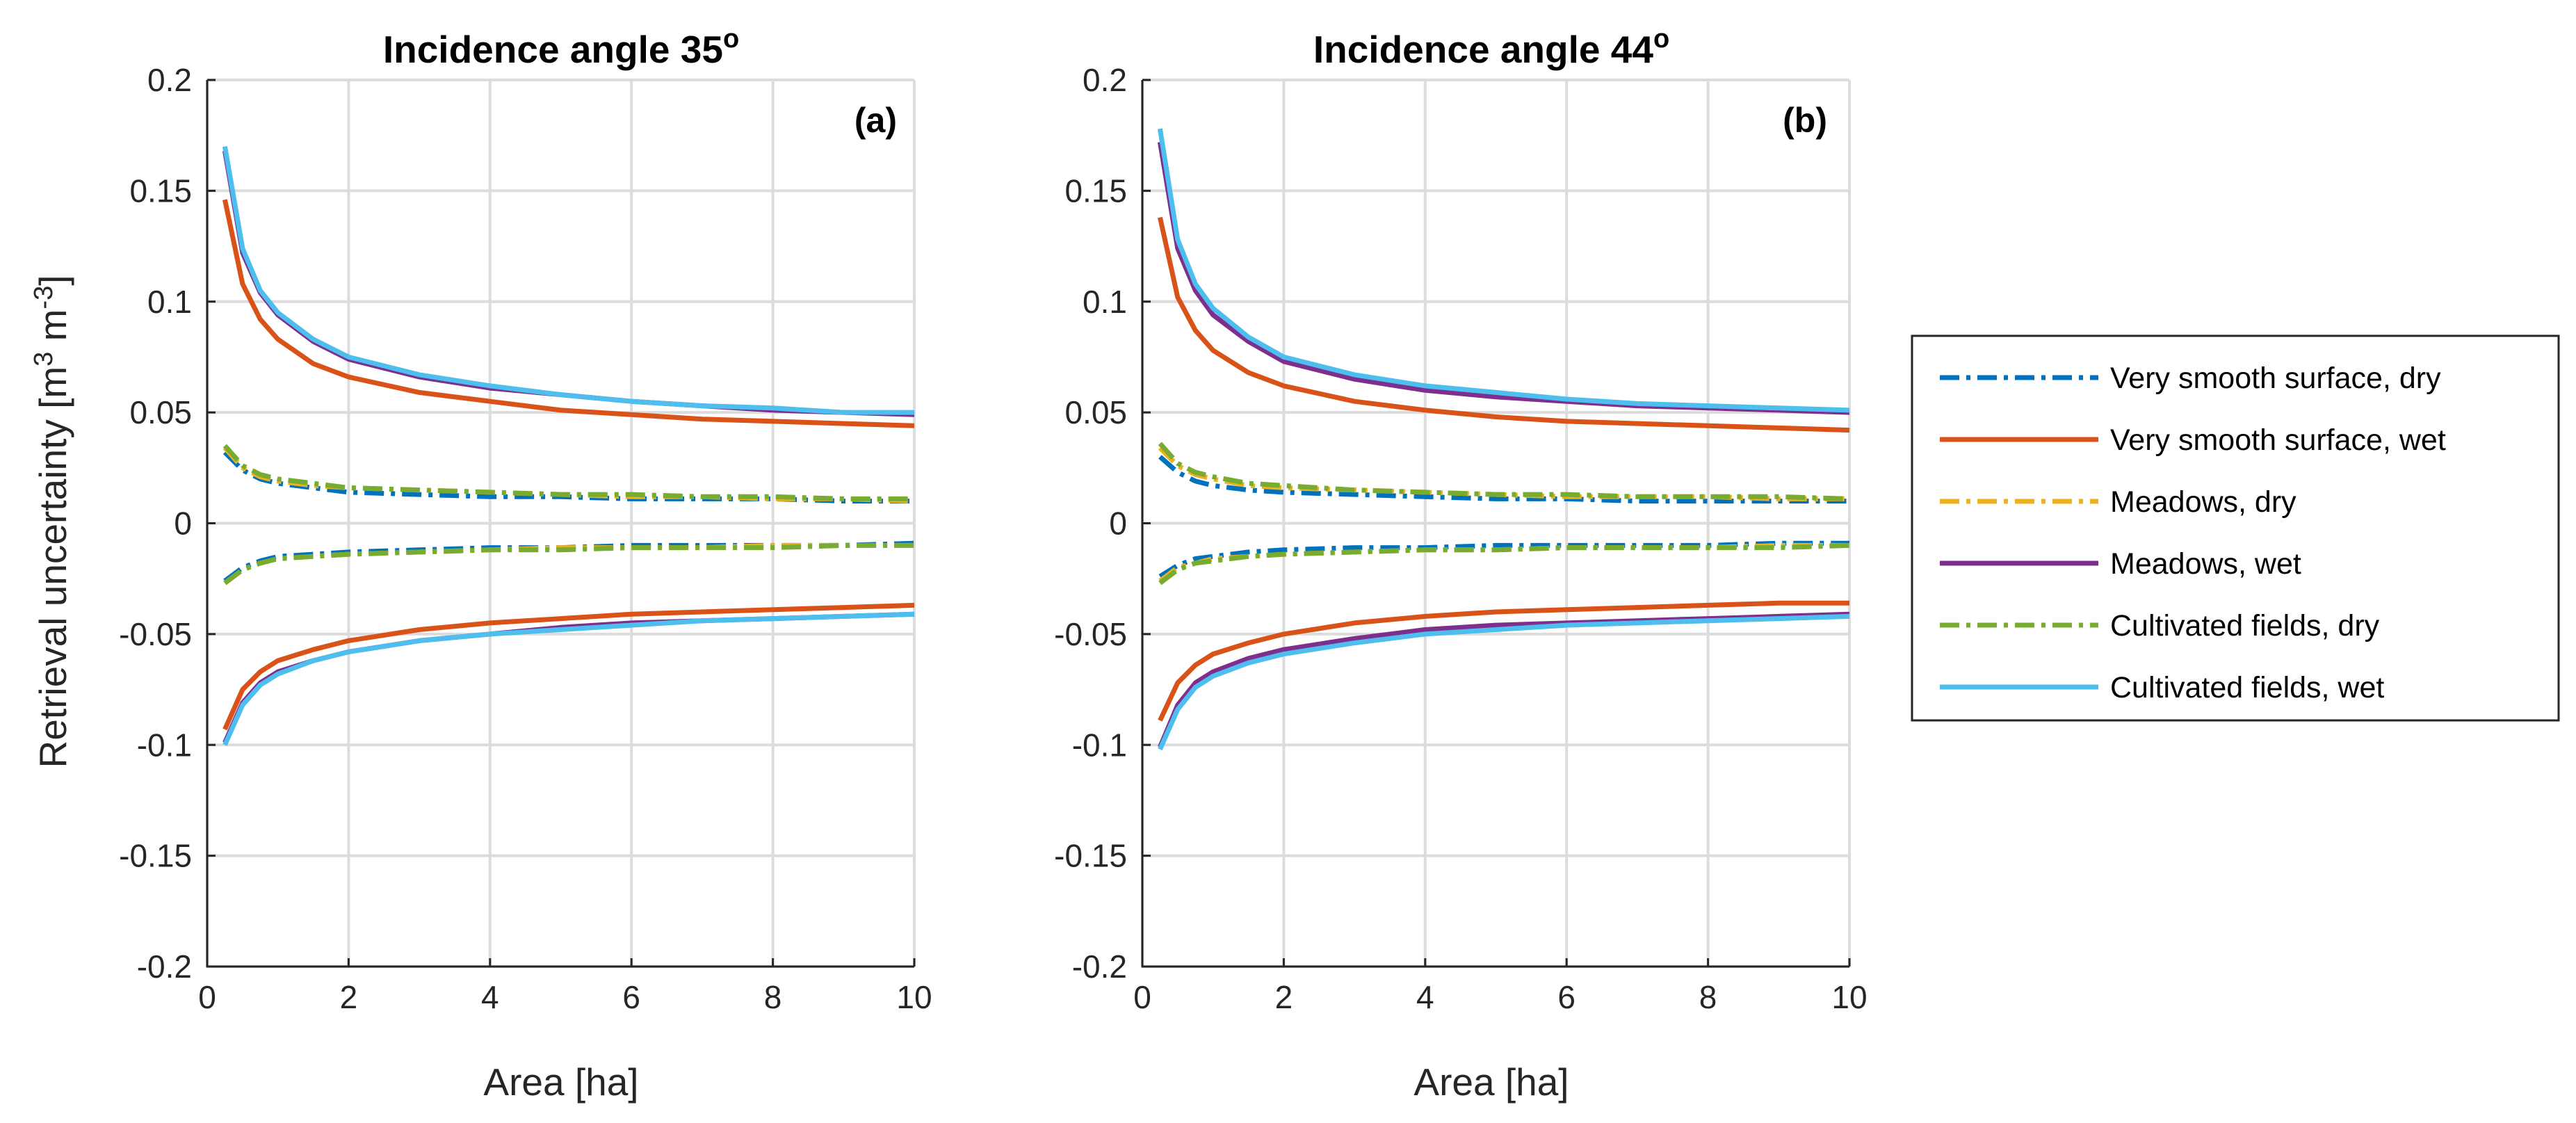 The image size is (2576, 1123). What do you see at coordinates (875, 120) in the screenshot?
I see `panel-label: (a)` at bounding box center [875, 120].